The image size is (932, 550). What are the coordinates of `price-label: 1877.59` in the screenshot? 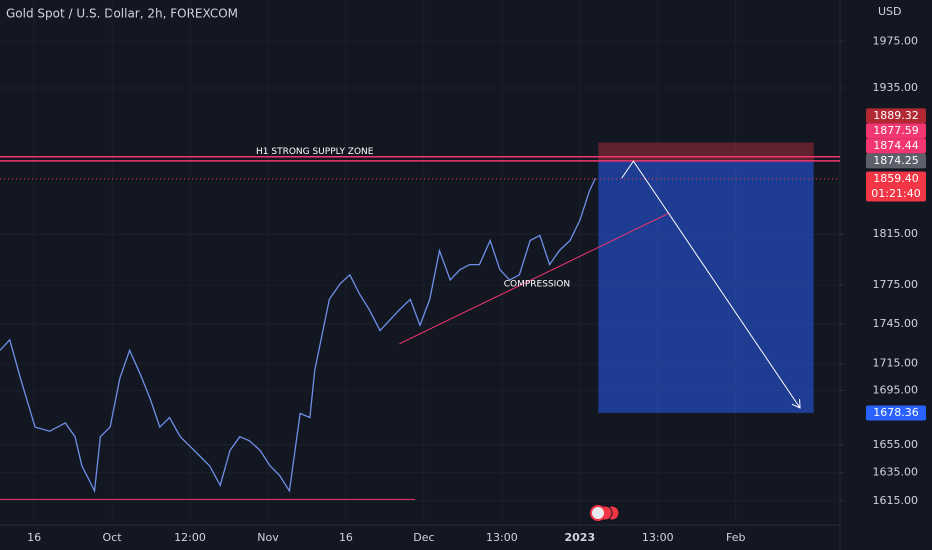 It's located at (896, 130).